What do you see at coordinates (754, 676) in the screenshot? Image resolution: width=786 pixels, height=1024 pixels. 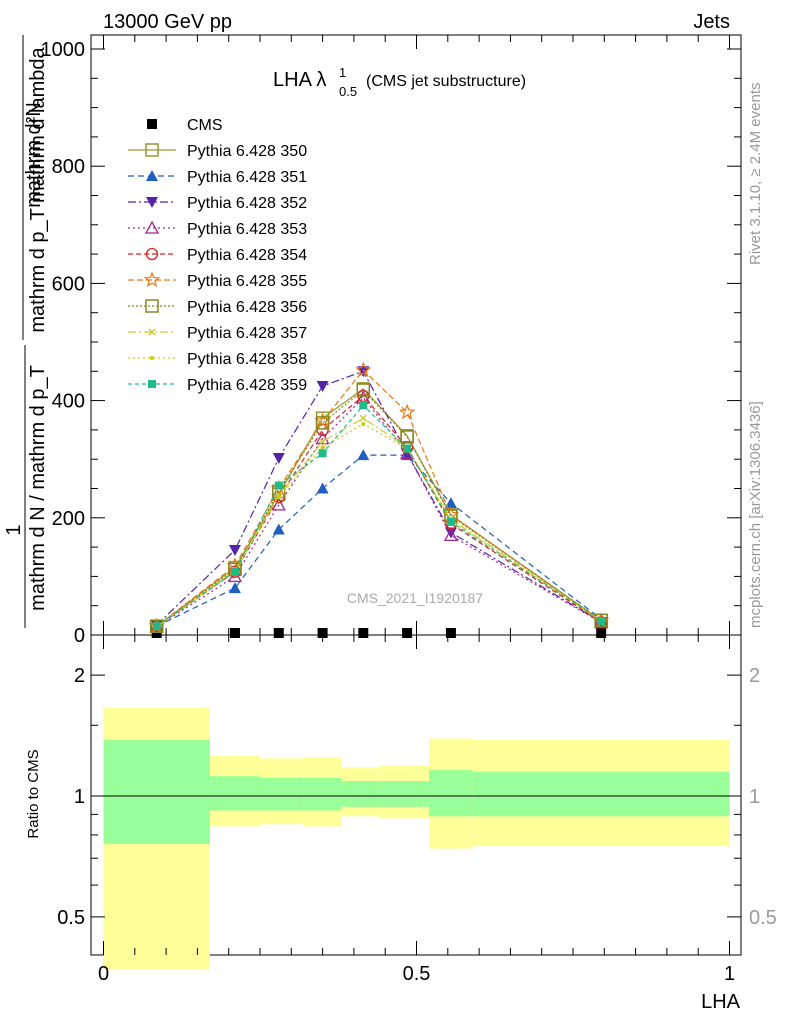 I see `ratio-ytick-label-right-2: 2` at bounding box center [754, 676].